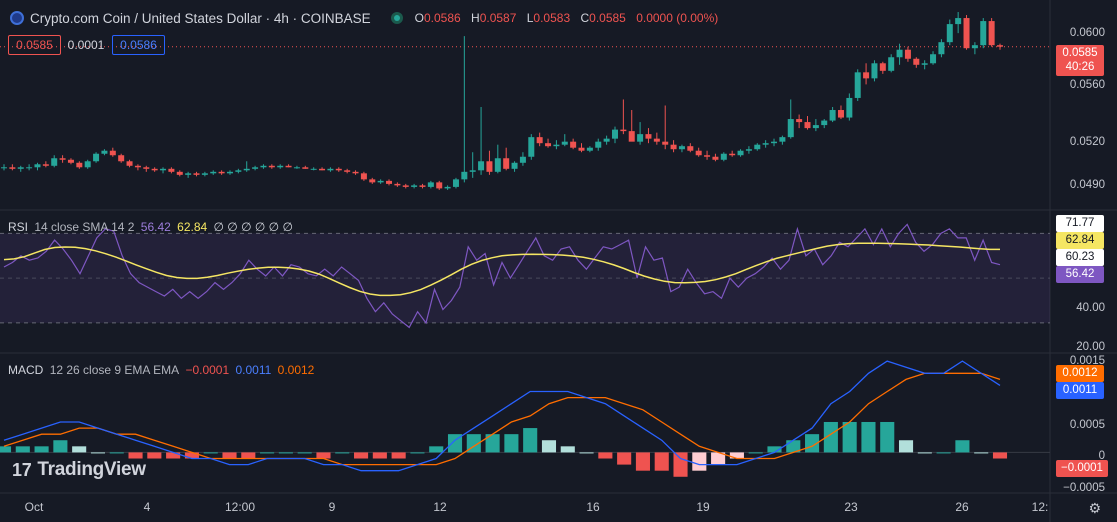 This screenshot has width=1117, height=522. Describe the element at coordinates (1094, 508) in the screenshot. I see `settings-gear-icon: ⚙` at that location.